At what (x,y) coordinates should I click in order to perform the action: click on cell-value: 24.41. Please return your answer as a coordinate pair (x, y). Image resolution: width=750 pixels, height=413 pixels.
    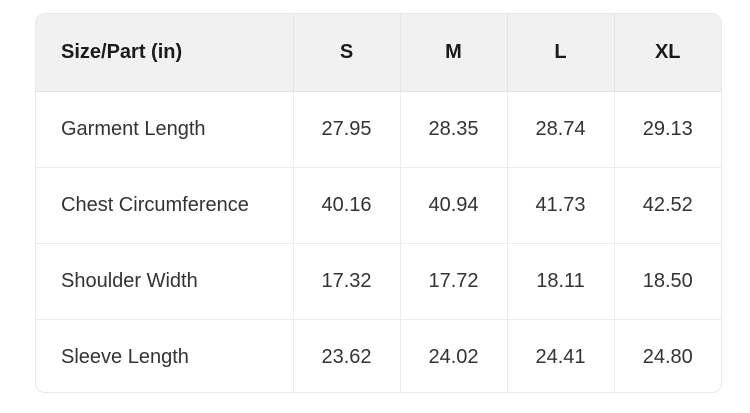
    Looking at the image, I should click on (561, 355).